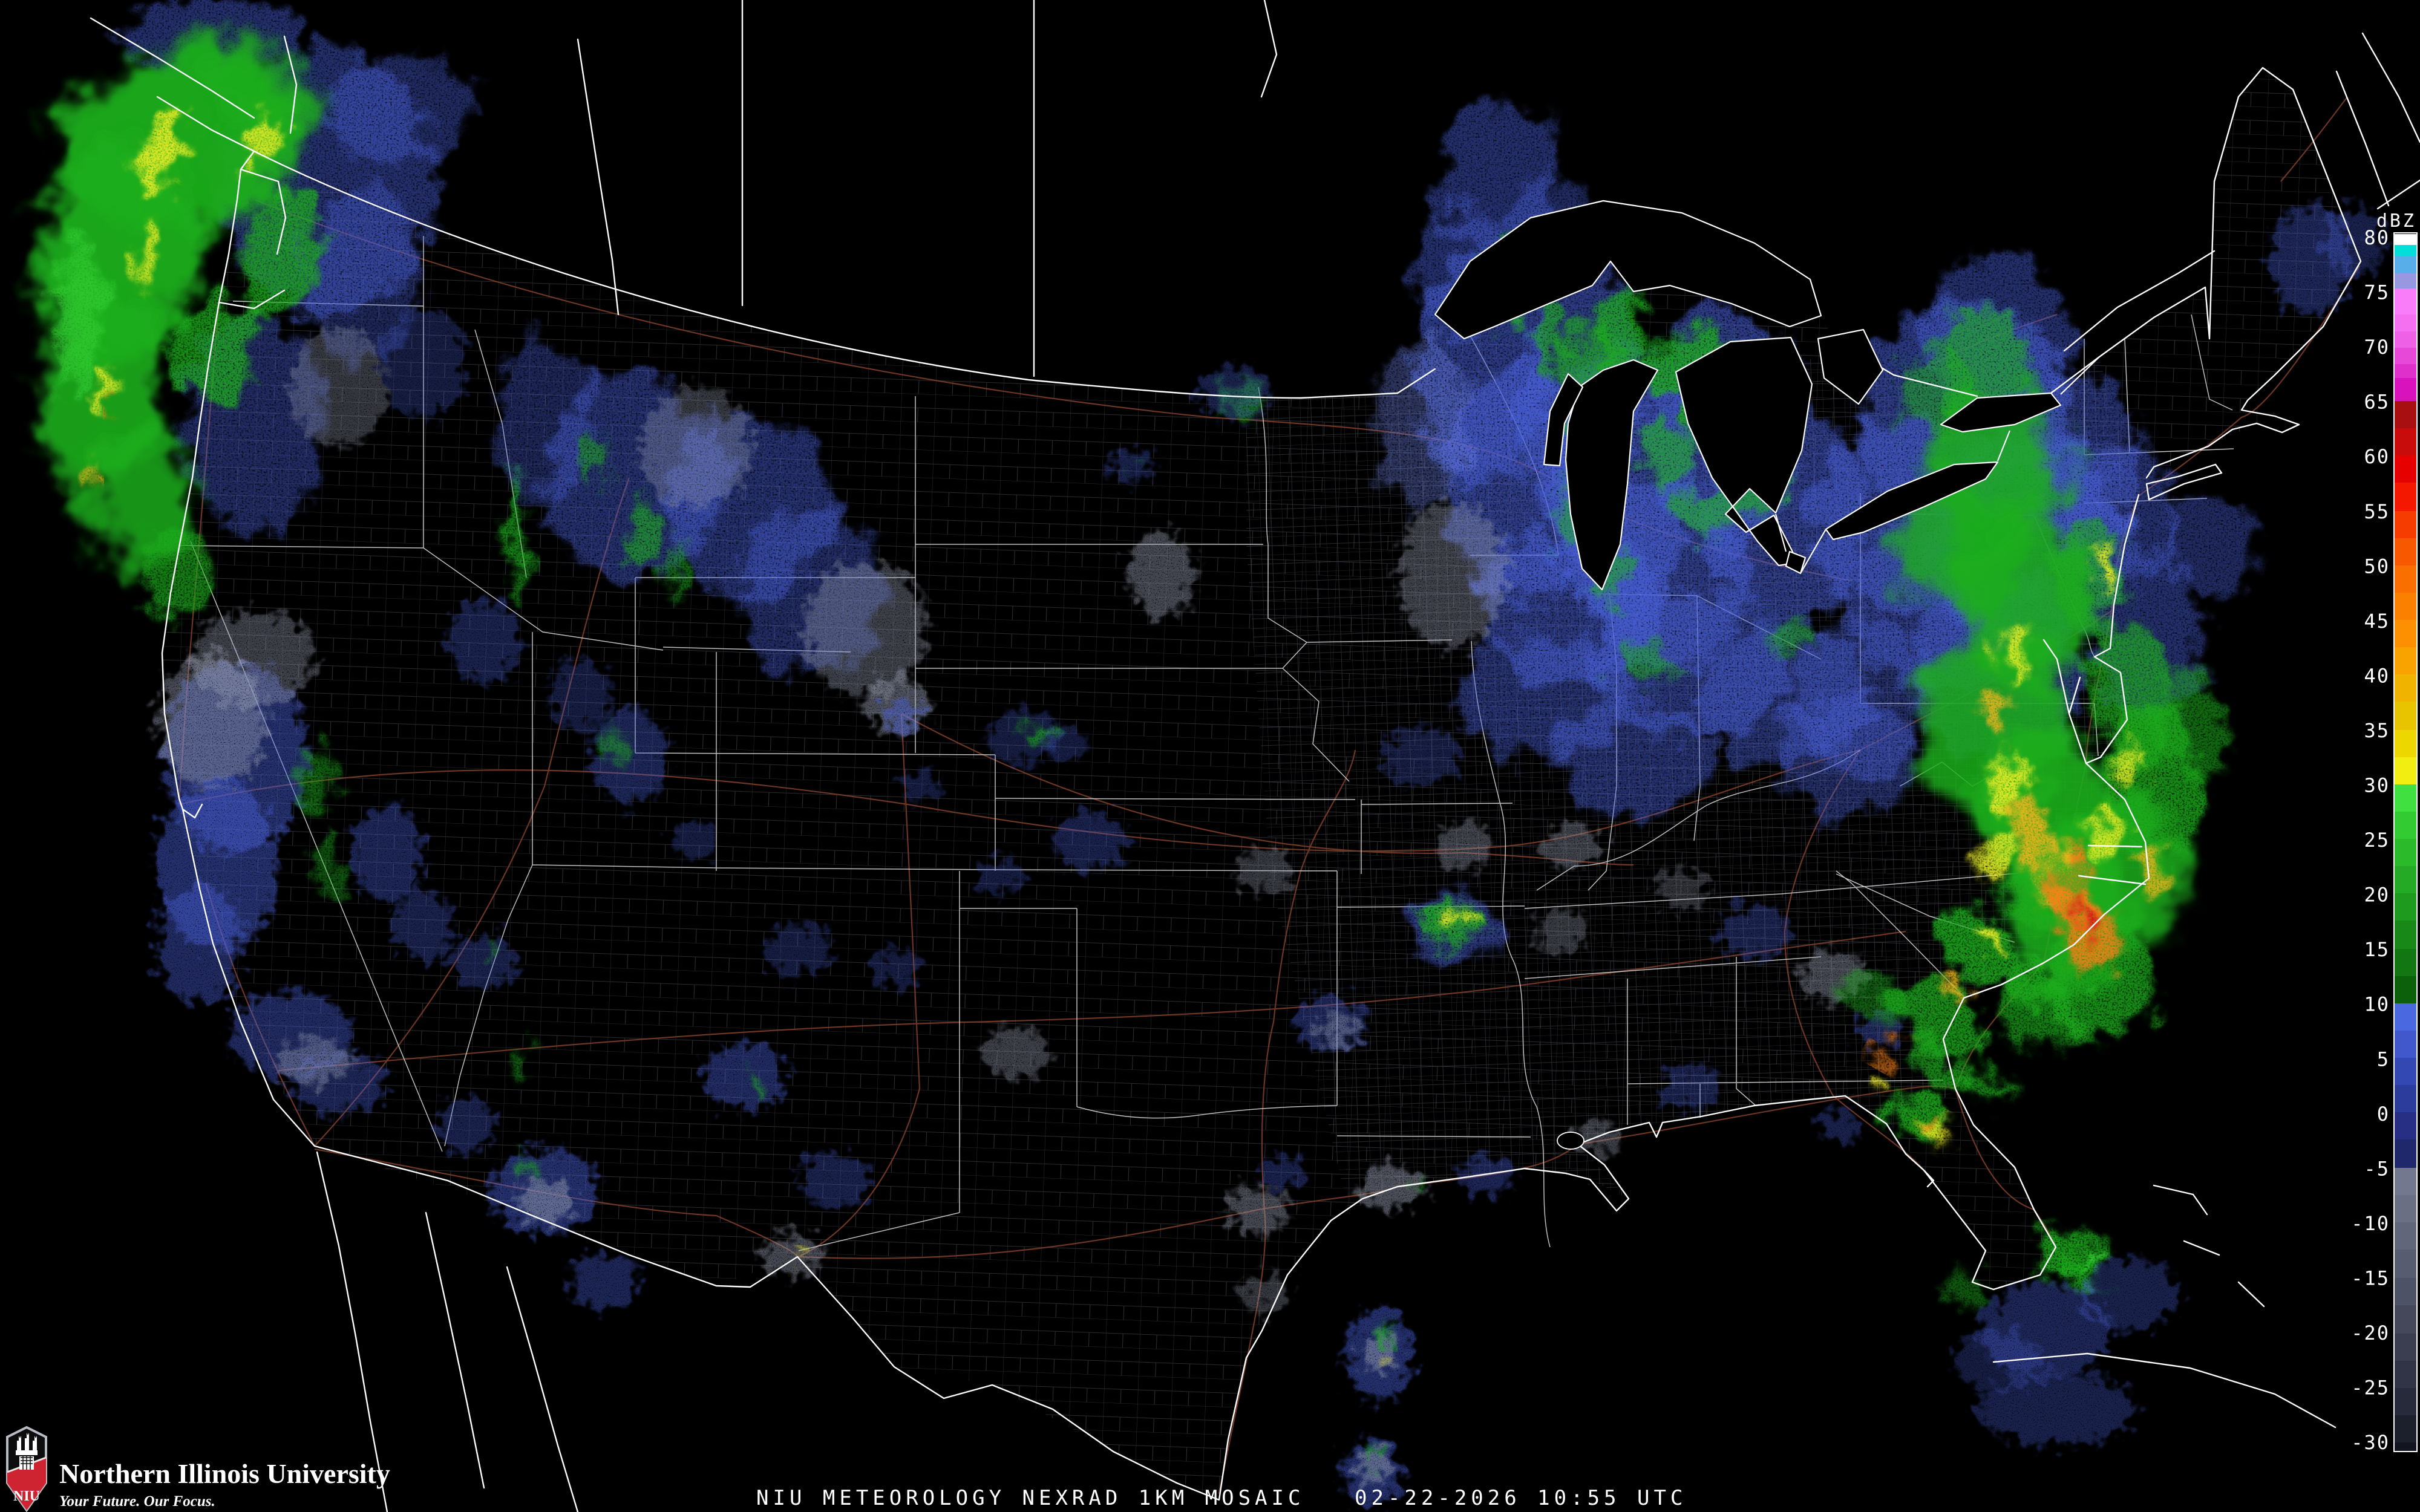 The width and height of the screenshot is (2420, 1512). I want to click on caption-datetime: 02-22-2026 10:55 UTC, so click(1521, 1498).